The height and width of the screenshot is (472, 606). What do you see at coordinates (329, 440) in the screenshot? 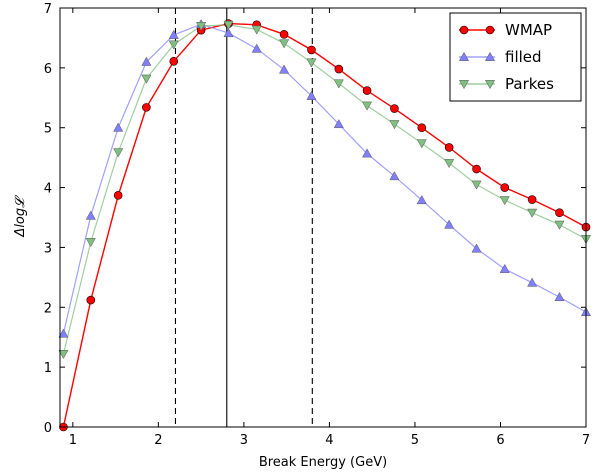
I see `x-tick-label: 4` at bounding box center [329, 440].